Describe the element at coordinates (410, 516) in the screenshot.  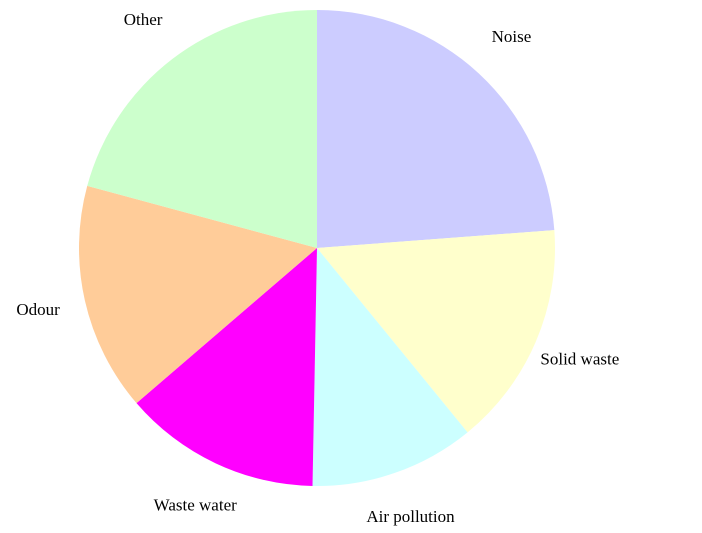
I see `slice-label: Air pollution` at that location.